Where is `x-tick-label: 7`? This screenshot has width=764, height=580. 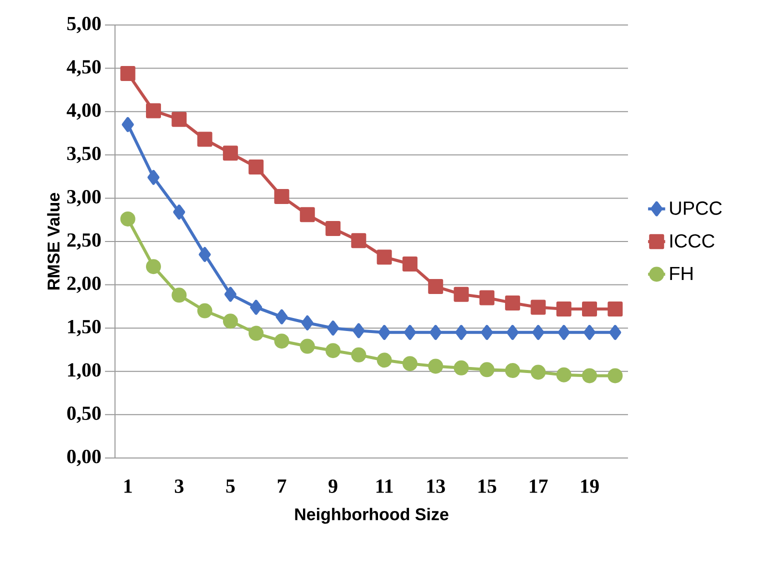
x-tick-label: 7 is located at coordinates (282, 486).